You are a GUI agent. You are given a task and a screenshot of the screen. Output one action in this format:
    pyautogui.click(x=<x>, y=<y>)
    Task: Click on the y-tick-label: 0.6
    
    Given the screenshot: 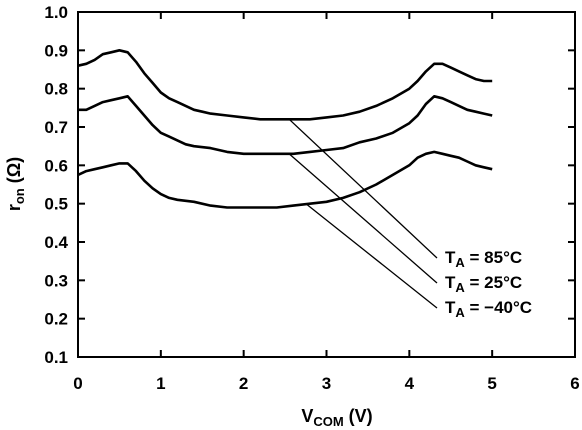 What is the action you would take?
    pyautogui.click(x=56, y=165)
    